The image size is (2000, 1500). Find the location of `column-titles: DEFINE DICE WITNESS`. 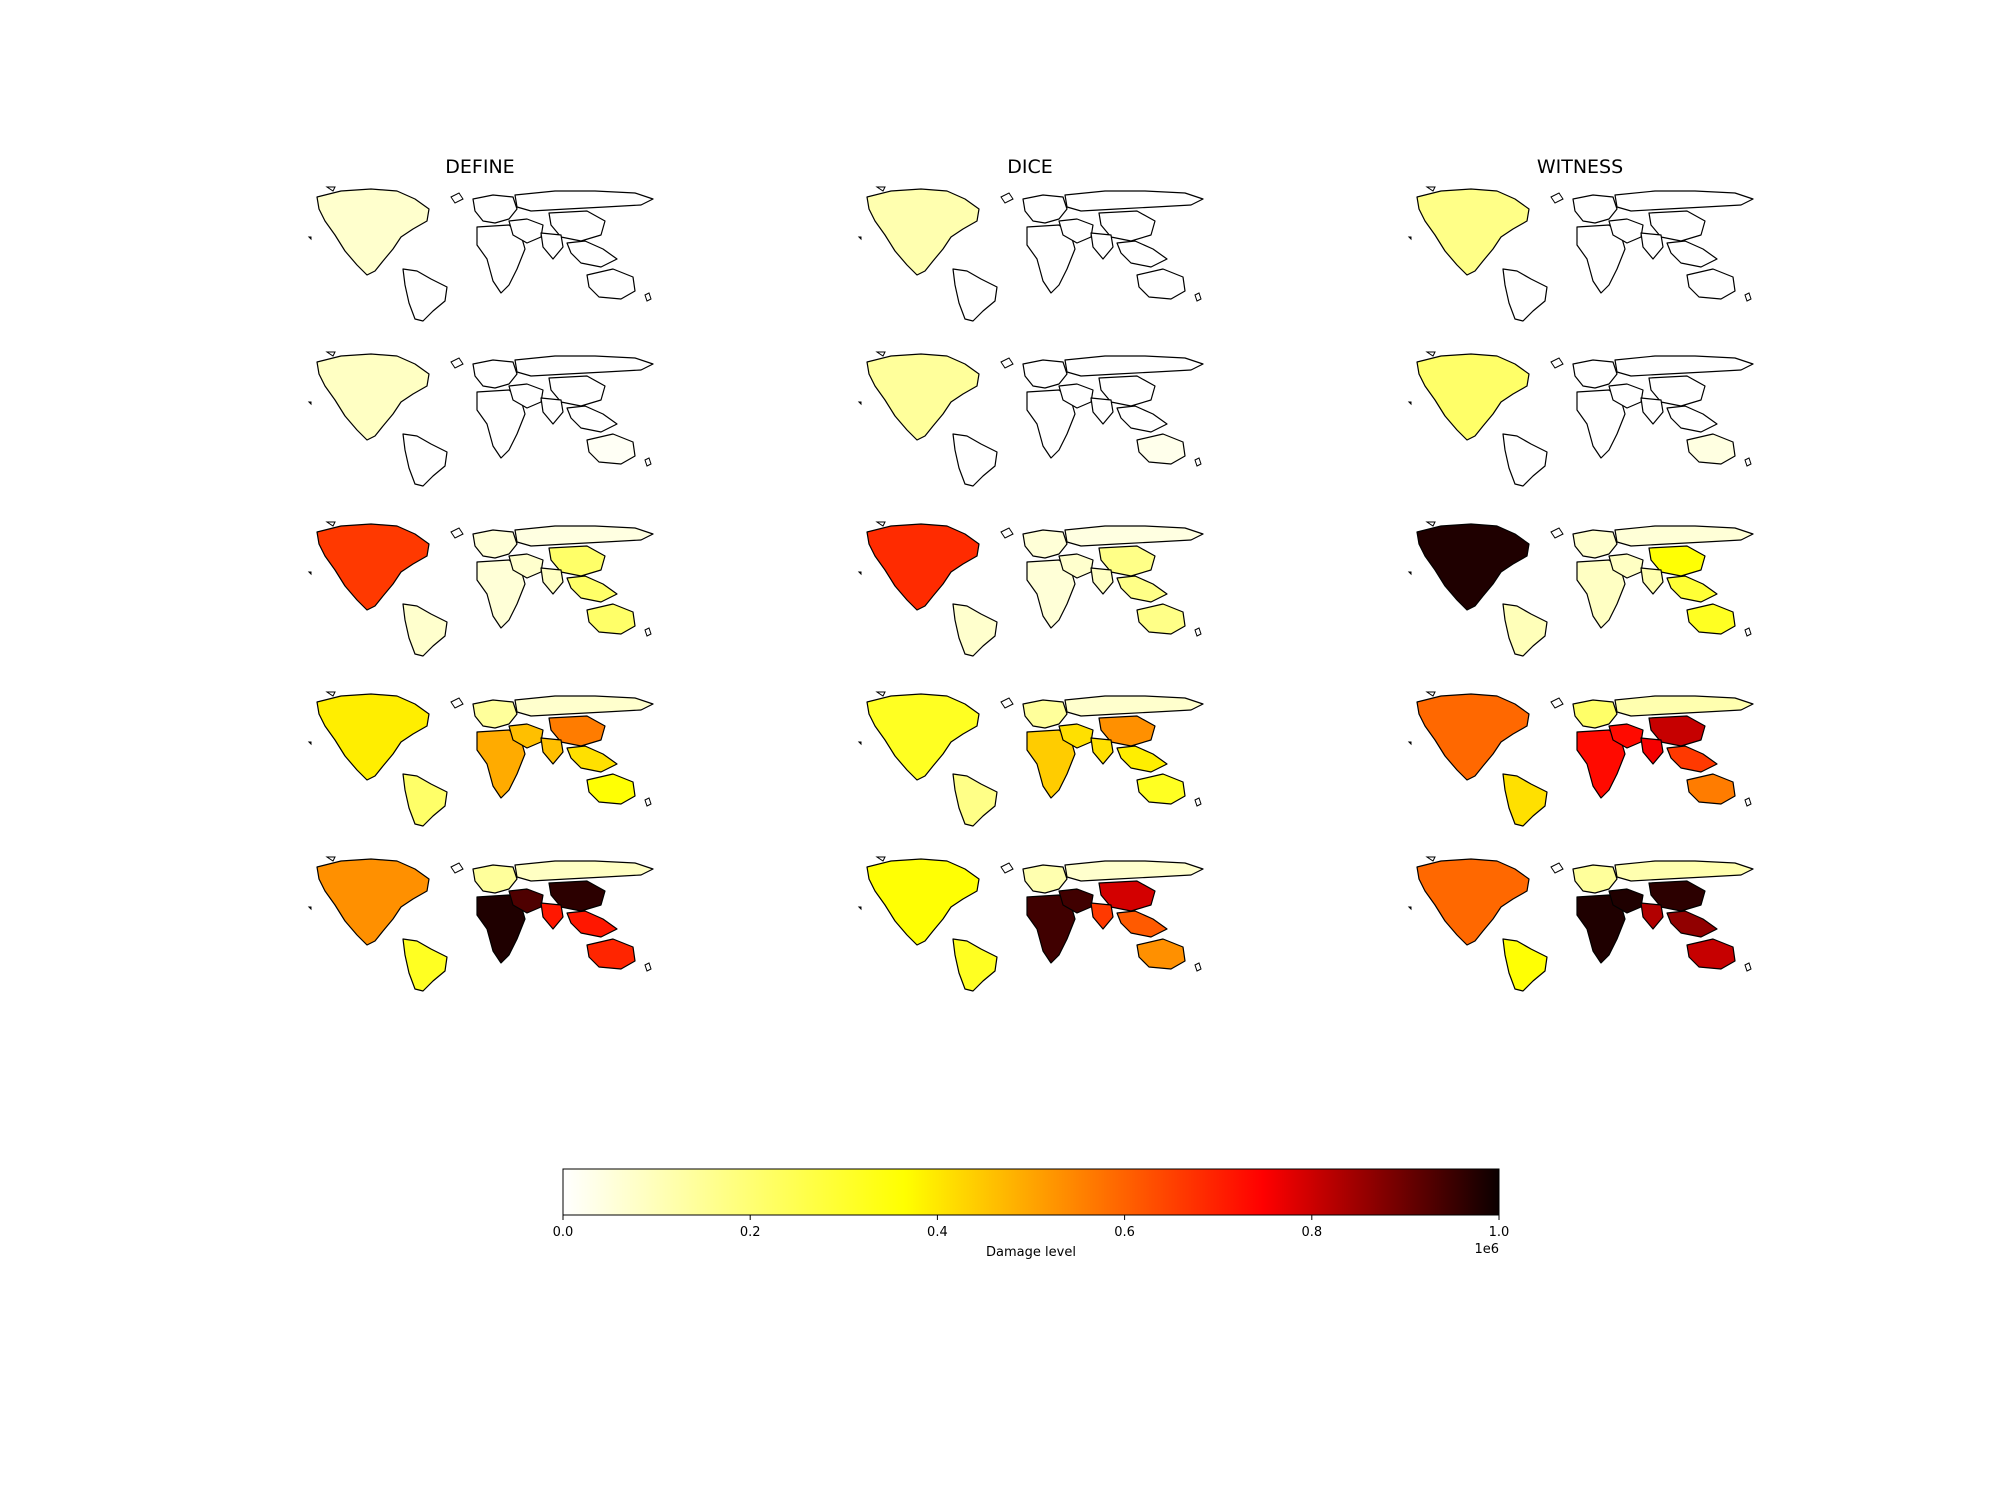

column-titles: DEFINE DICE WITNESS is located at coordinates (1034, 167).